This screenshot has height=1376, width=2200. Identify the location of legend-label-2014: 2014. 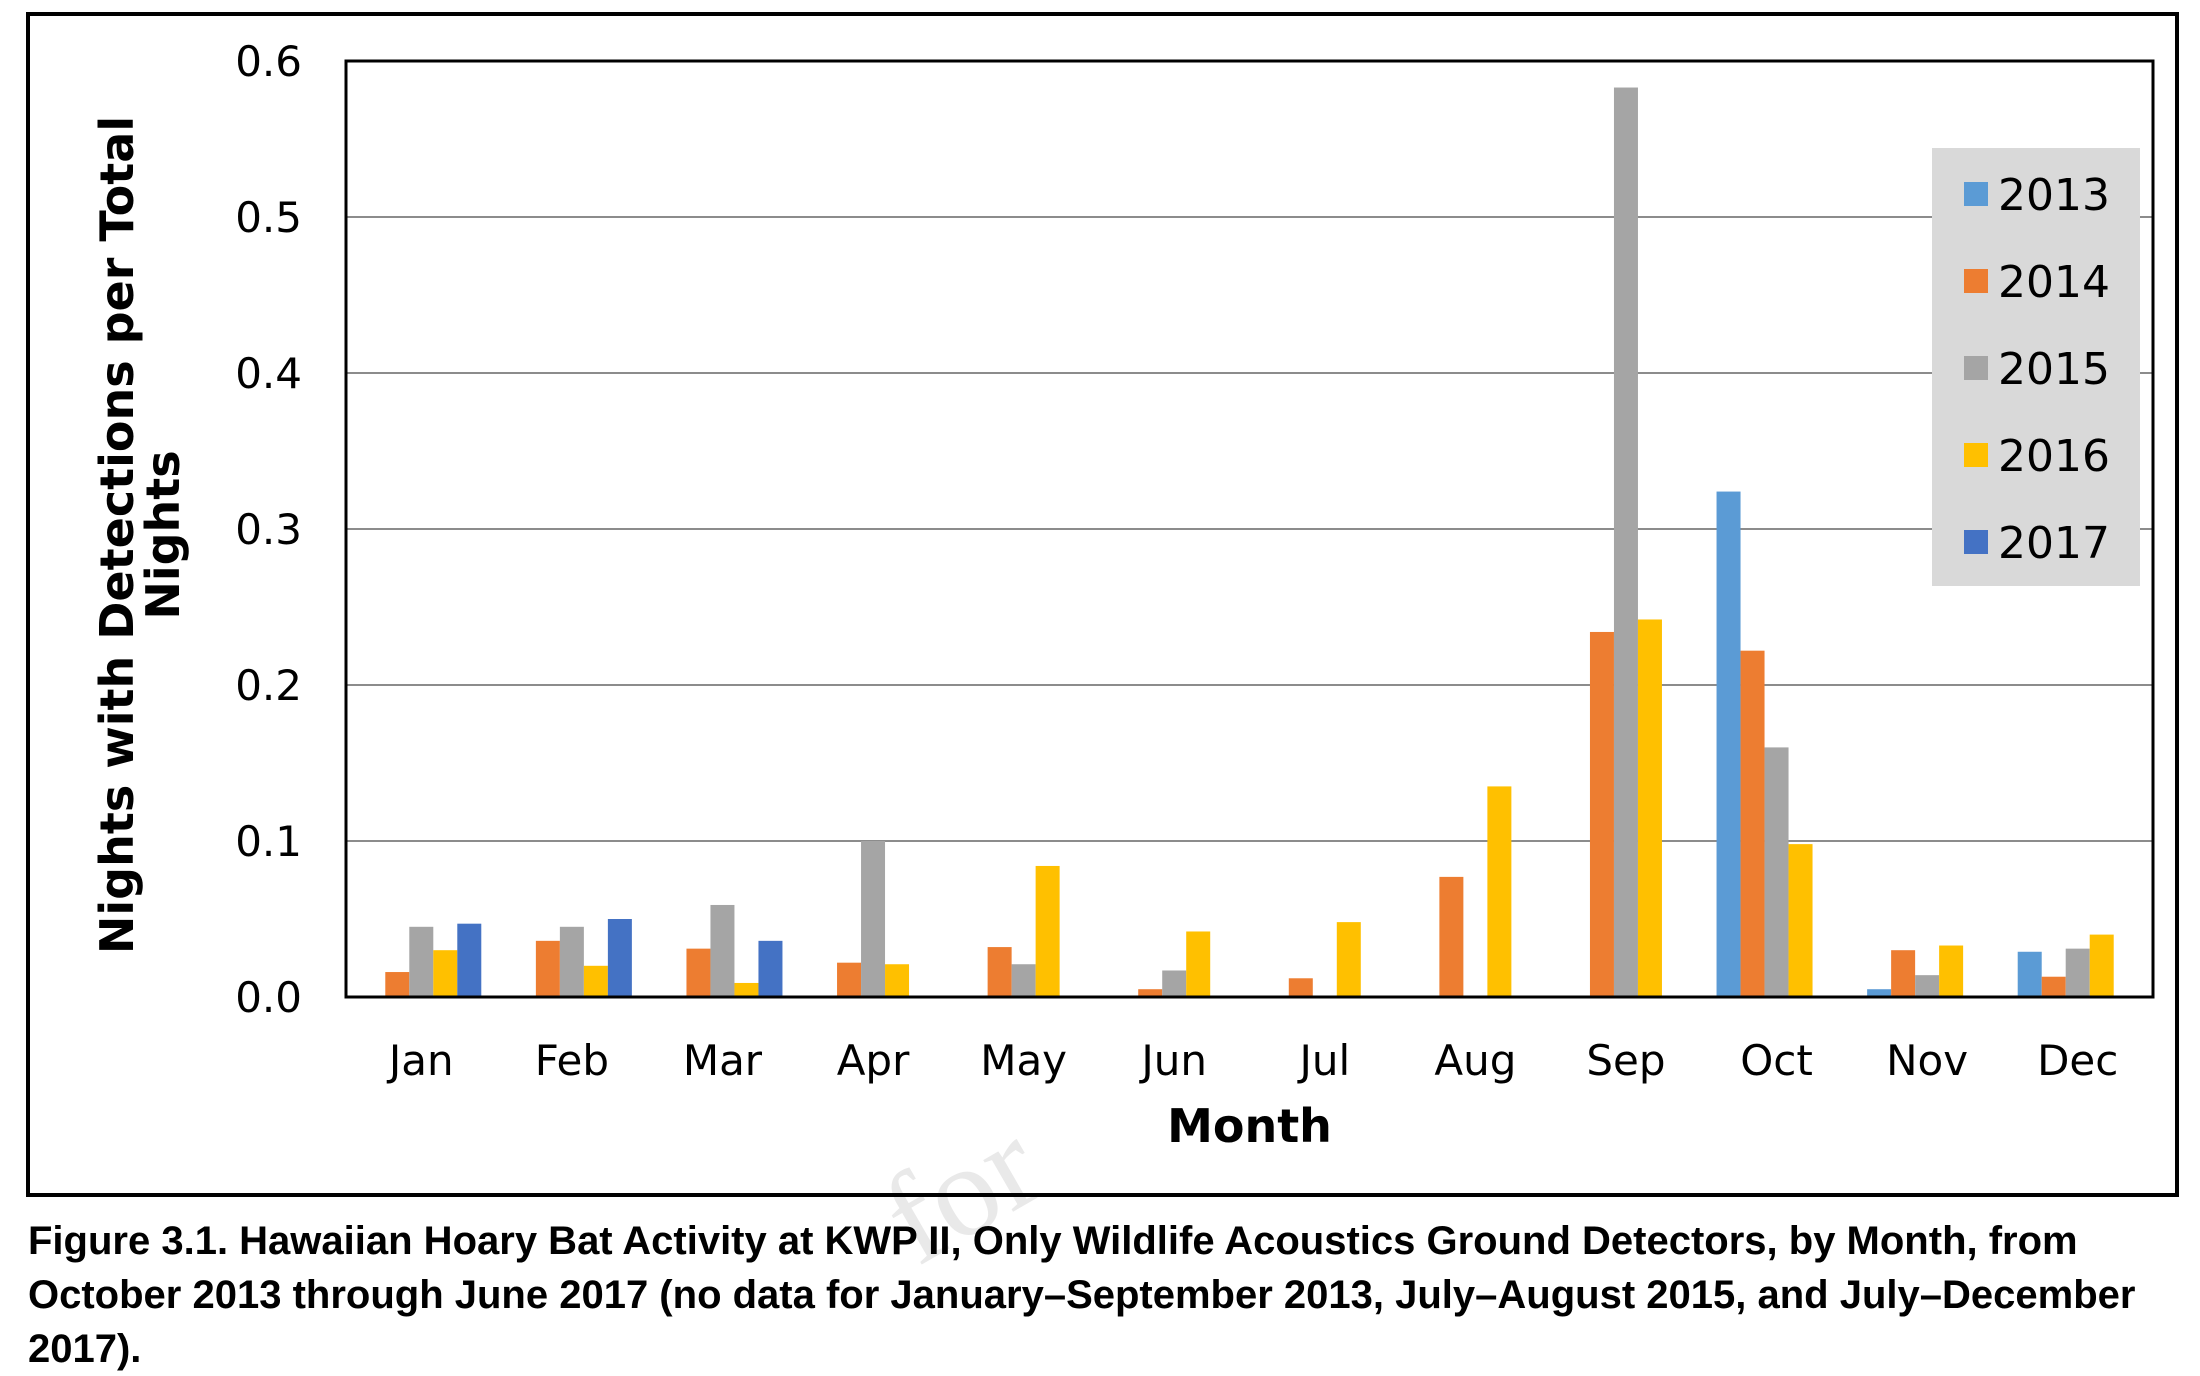
(2054, 282).